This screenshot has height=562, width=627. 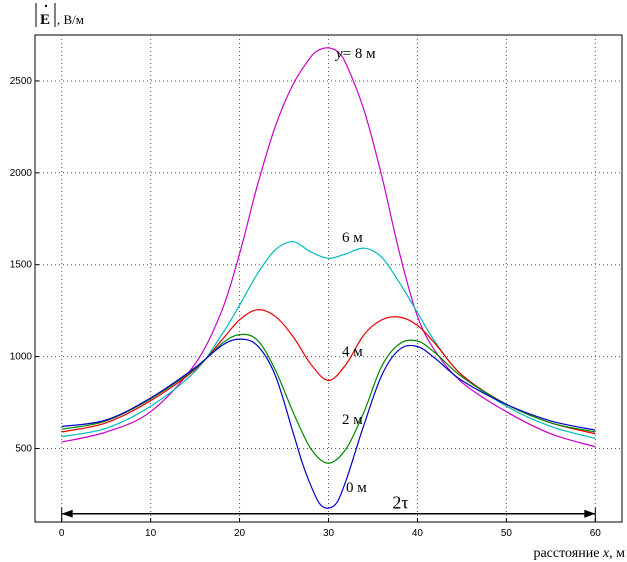 I want to click on series-label-var: y, so click(x=338, y=54).